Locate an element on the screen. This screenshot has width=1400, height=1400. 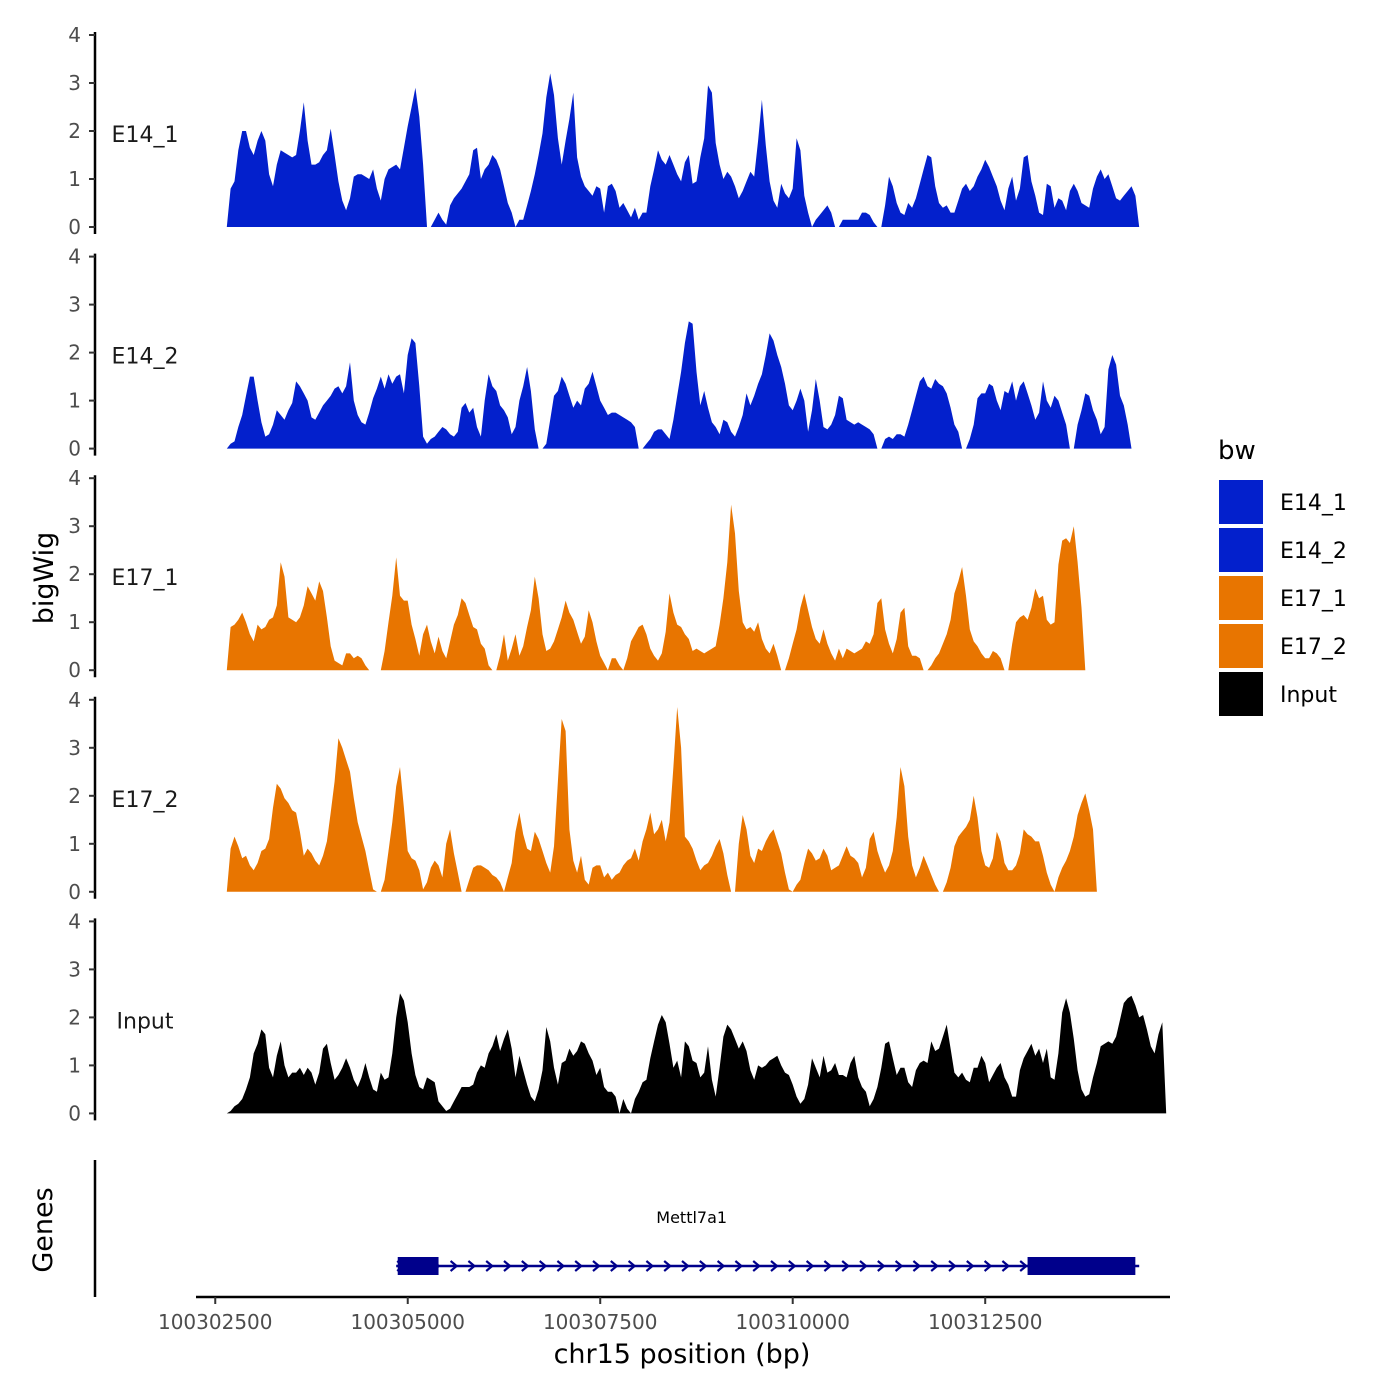
legend-item-E17_2: E17_2 is located at coordinates (1283, 646).